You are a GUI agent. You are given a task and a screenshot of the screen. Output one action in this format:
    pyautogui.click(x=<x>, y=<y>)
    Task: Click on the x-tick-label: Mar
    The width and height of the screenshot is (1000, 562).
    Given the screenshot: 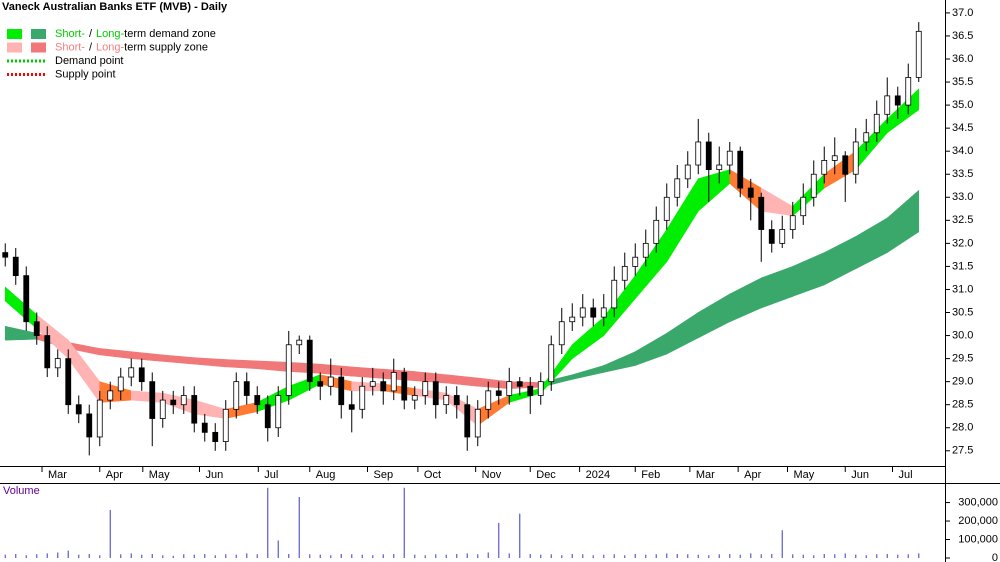 What is the action you would take?
    pyautogui.click(x=57, y=475)
    